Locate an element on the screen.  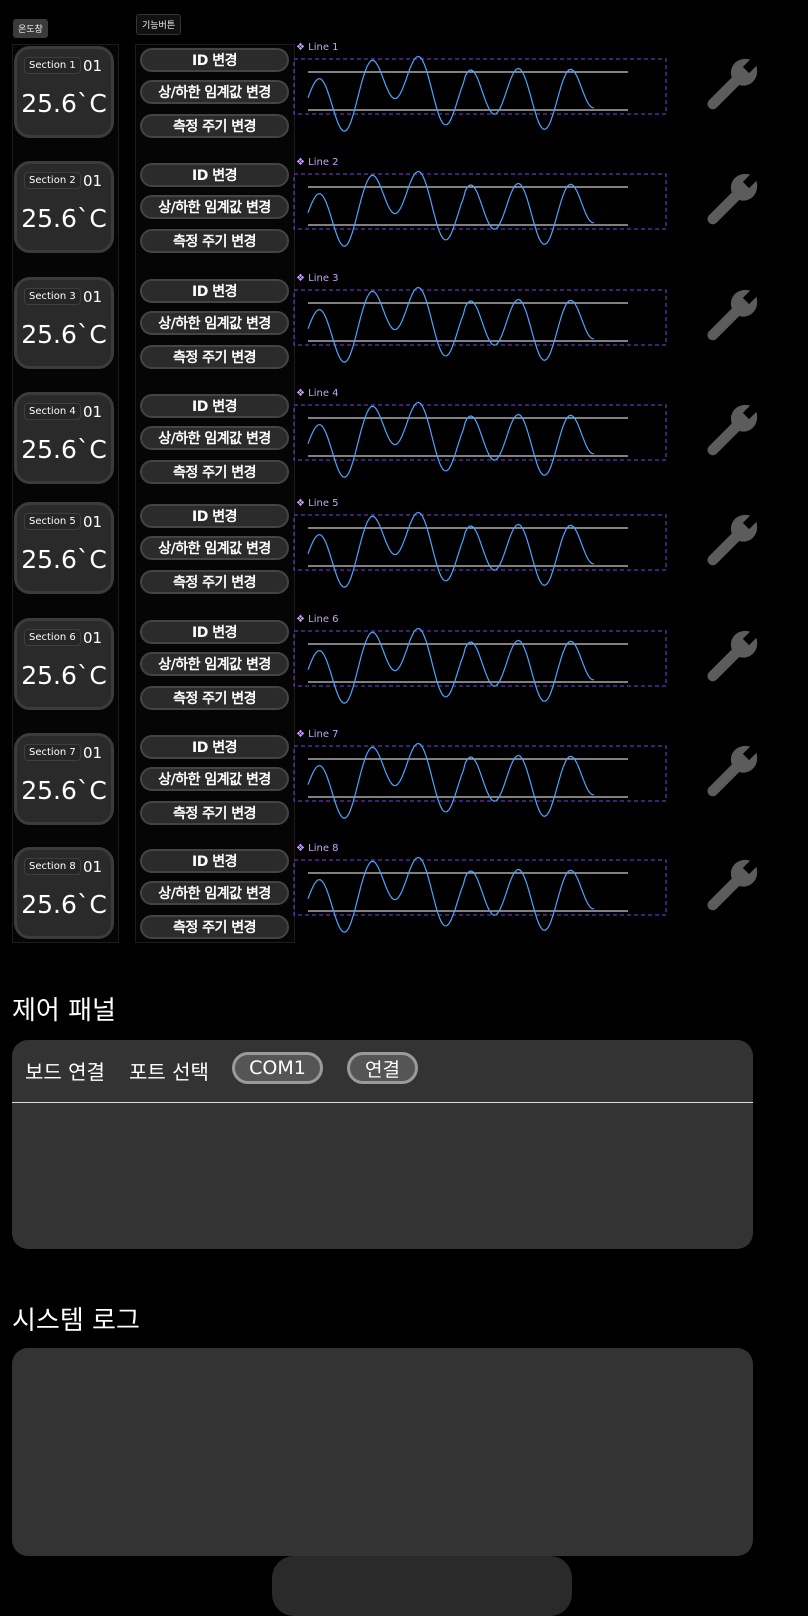
port-select-dropdown: COM1 is located at coordinates (277, 1068).